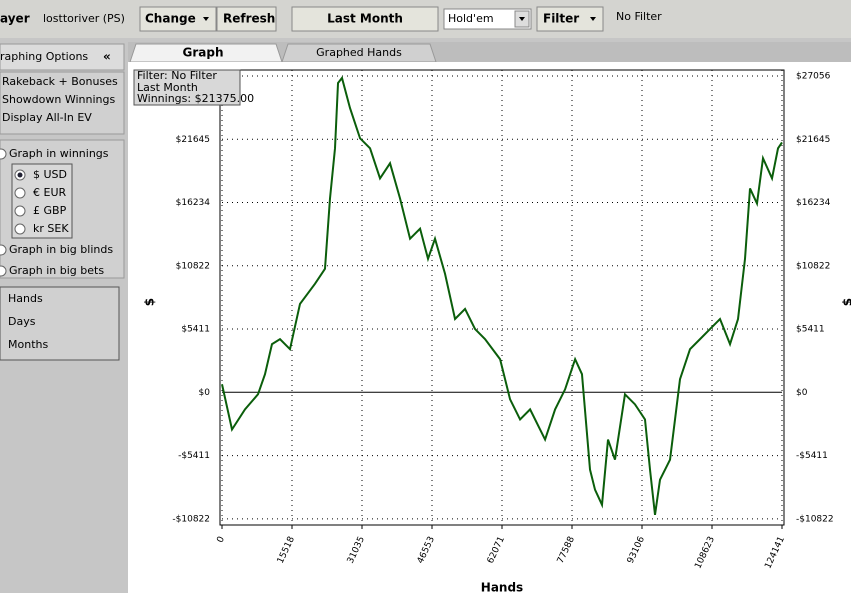 This screenshot has width=851, height=593. I want to click on radio-dot, so click(20, 175).